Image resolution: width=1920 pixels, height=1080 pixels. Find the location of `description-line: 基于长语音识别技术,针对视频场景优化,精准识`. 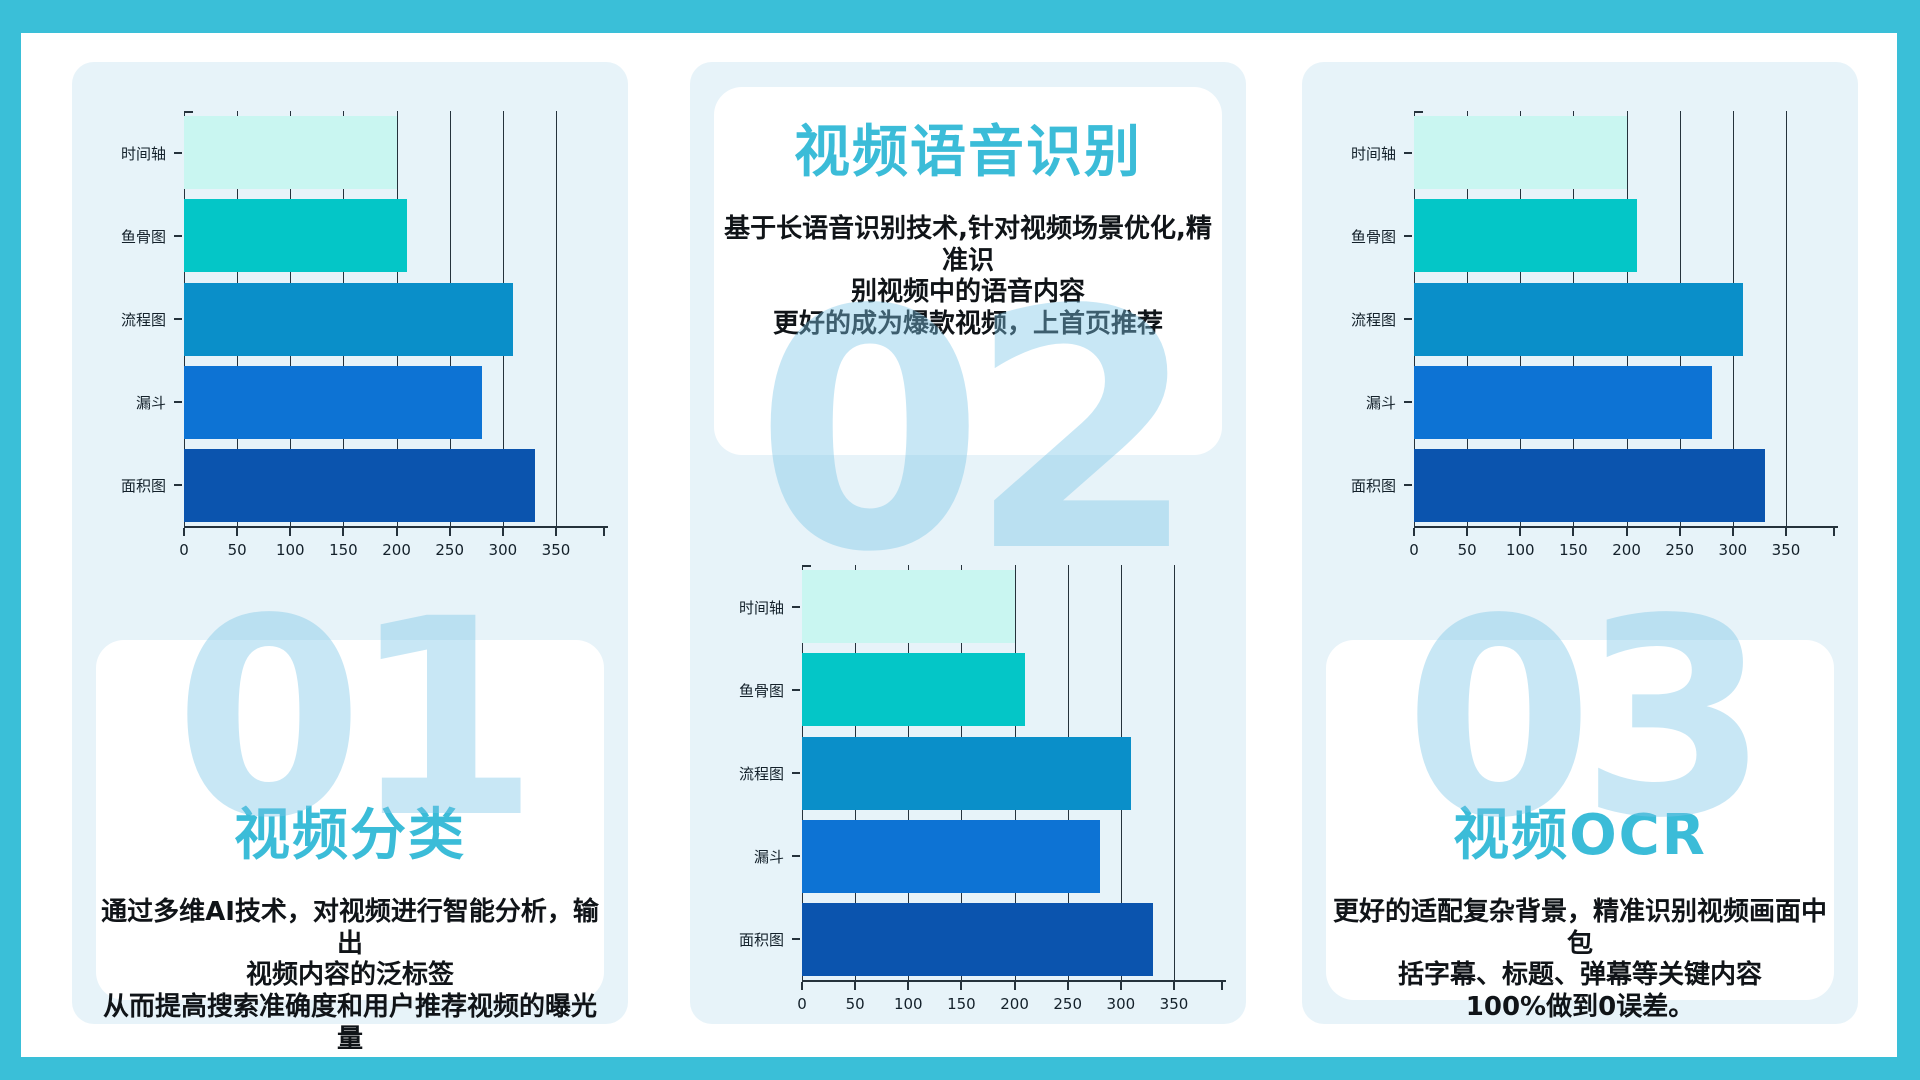

description-line: 基于长语音识别技术,针对视频场景优化,精准识 is located at coordinates (968, 245).